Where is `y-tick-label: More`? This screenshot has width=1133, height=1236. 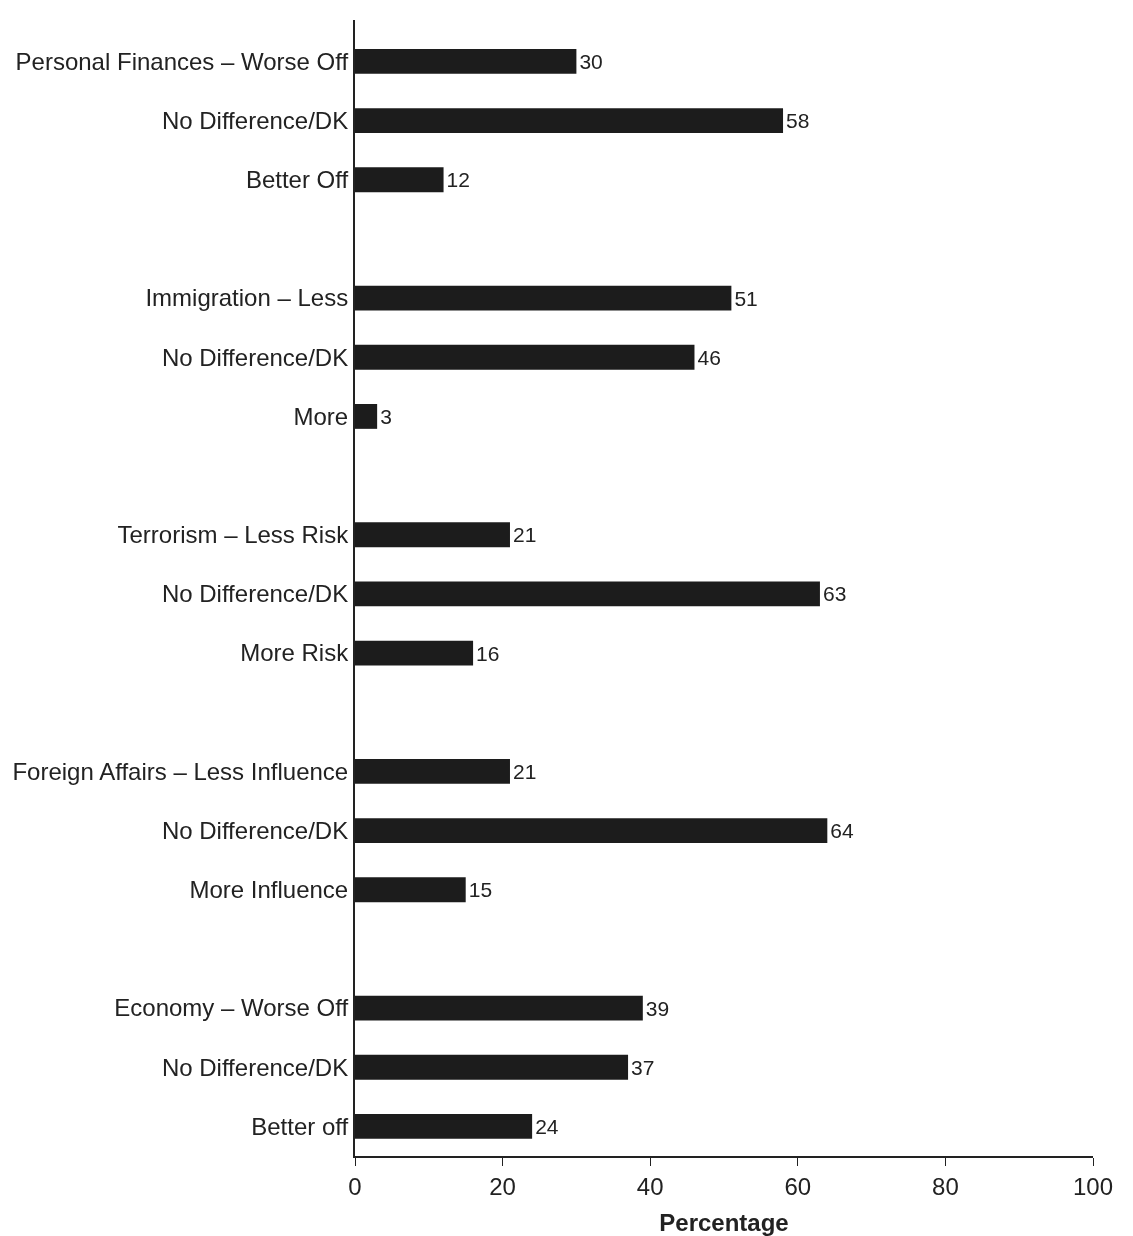
y-tick-label: More is located at coordinates (321, 416).